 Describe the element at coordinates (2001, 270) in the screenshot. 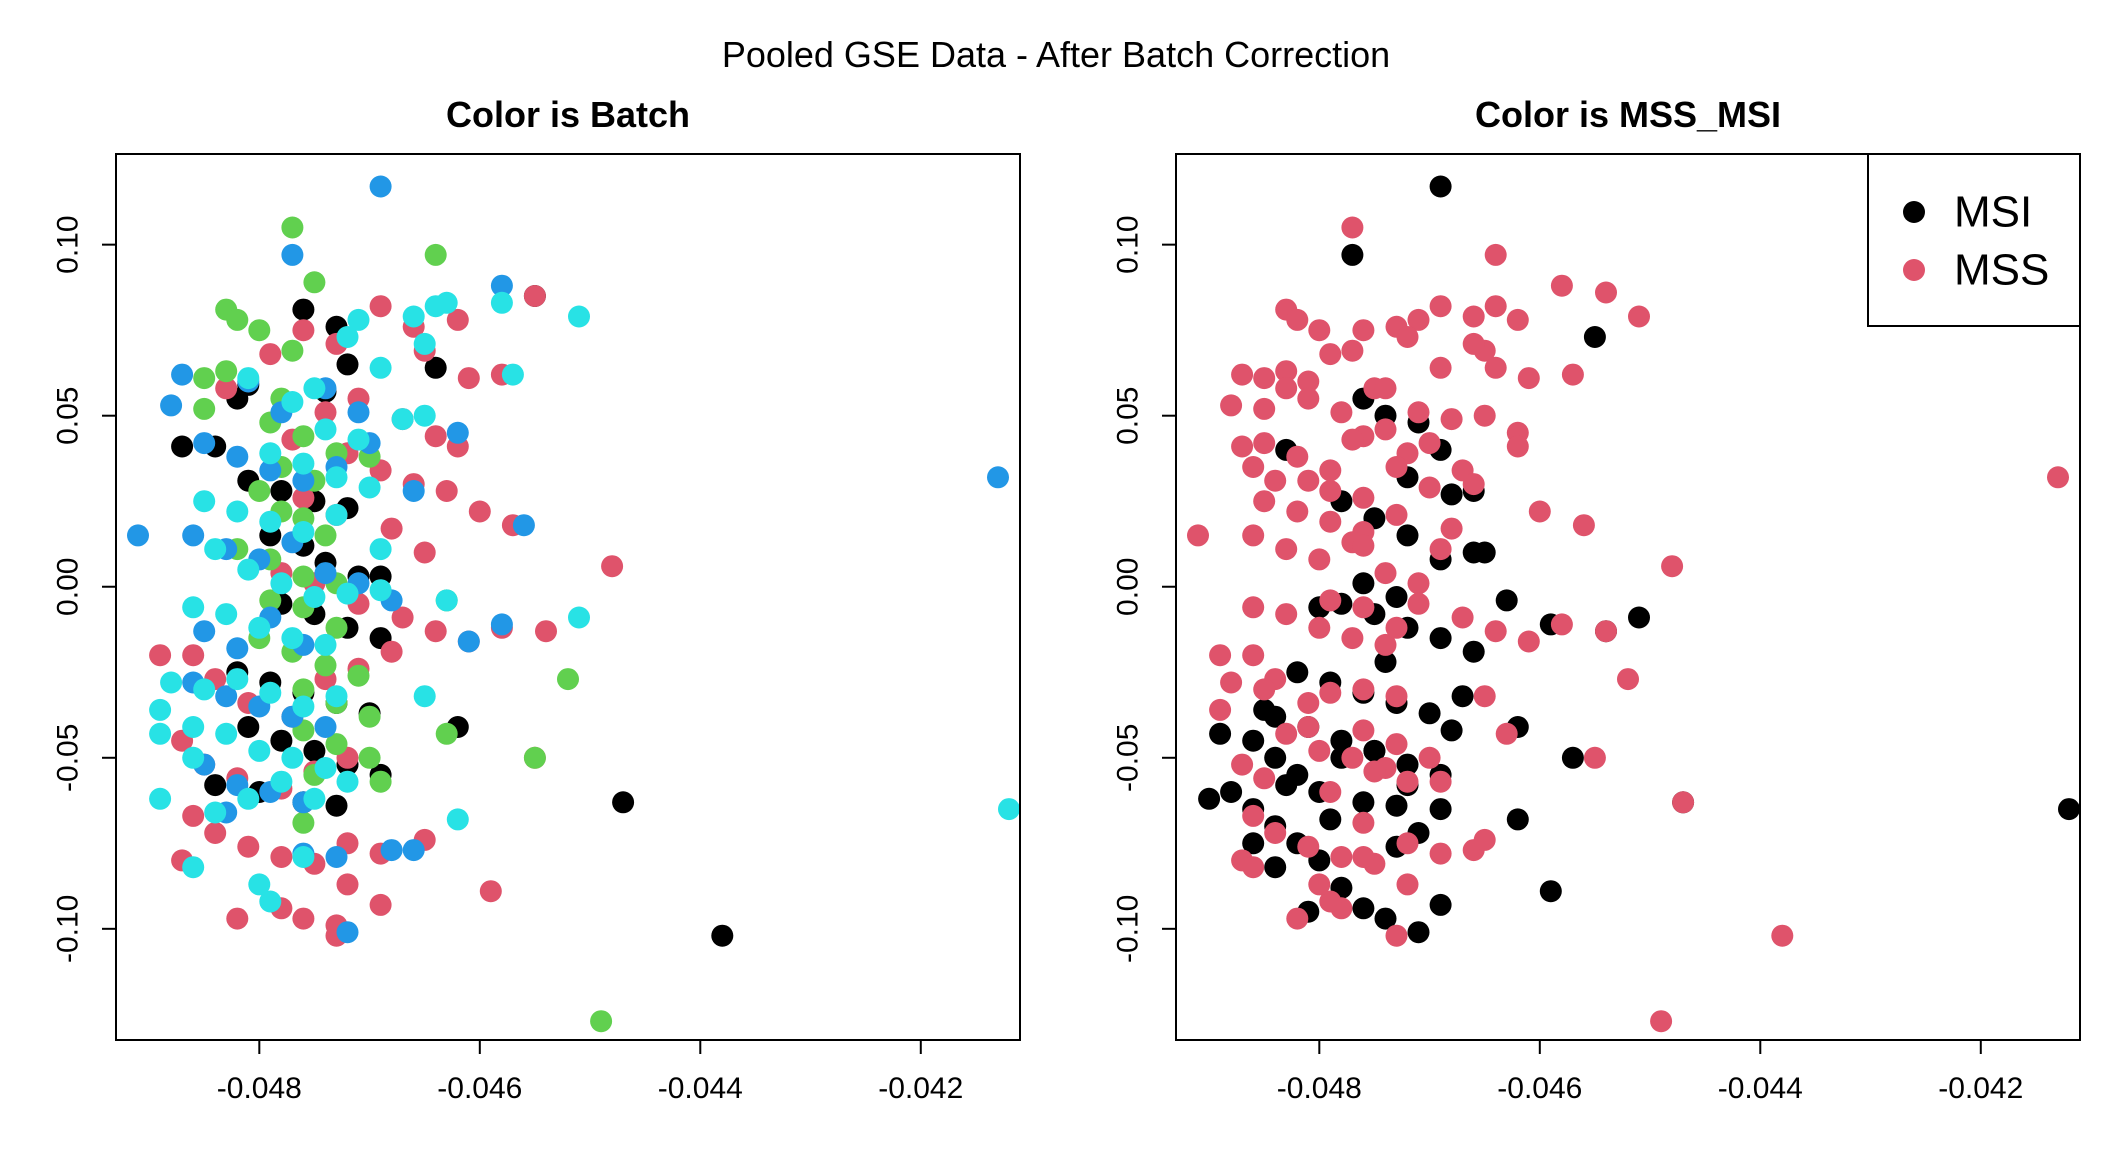

I see `legend-label: MSS` at that location.